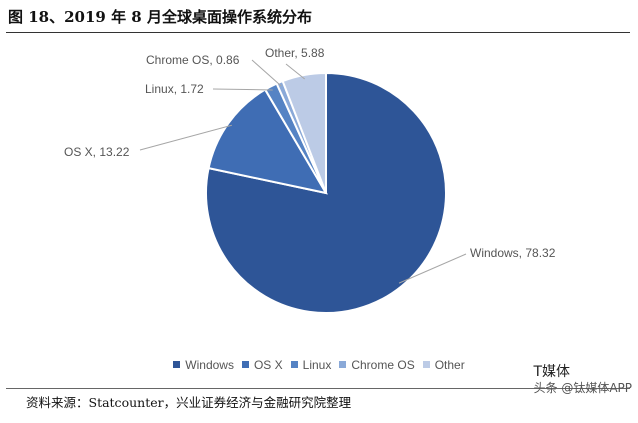 This screenshot has height=423, width=638. What do you see at coordinates (189, 402) in the screenshot?
I see `source-note: 资料来源：Statcounter，兴业证券经济与金融研究院整理` at bounding box center [189, 402].